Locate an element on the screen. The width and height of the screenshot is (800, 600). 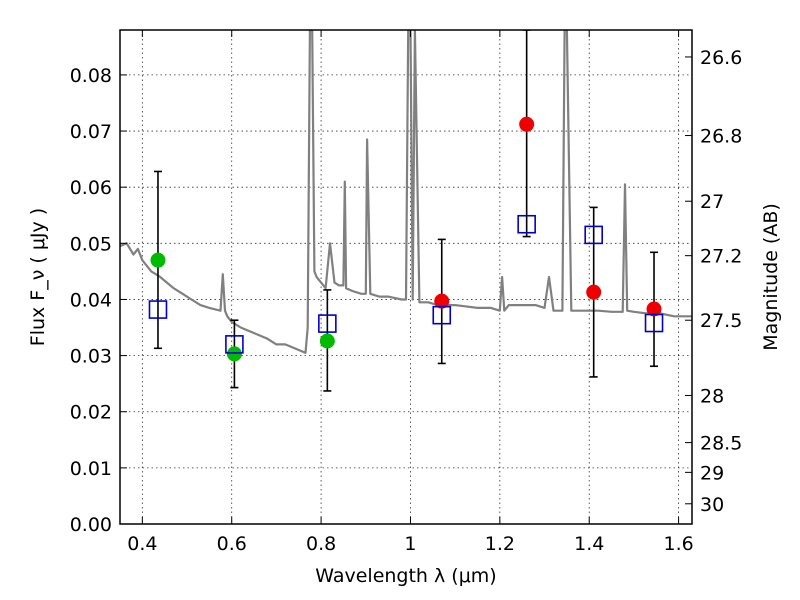
x-tick-label: 1.2 is located at coordinates (500, 544).